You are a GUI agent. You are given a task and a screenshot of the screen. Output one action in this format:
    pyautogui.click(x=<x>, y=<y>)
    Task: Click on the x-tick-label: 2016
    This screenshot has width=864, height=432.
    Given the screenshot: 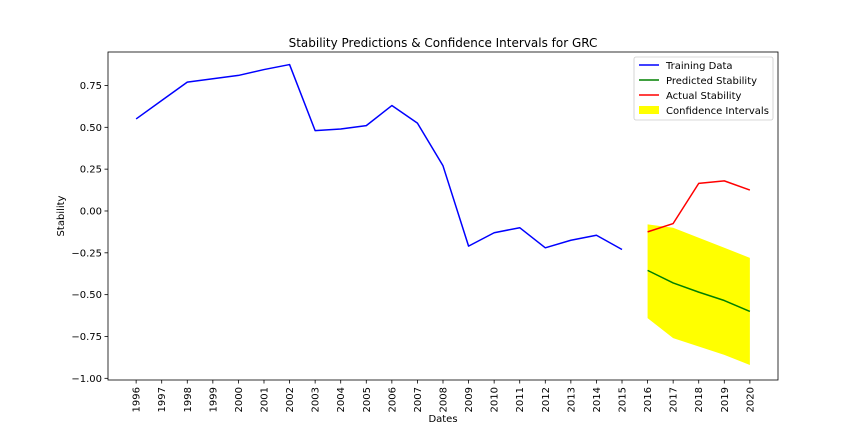 What is the action you would take?
    pyautogui.click(x=648, y=399)
    